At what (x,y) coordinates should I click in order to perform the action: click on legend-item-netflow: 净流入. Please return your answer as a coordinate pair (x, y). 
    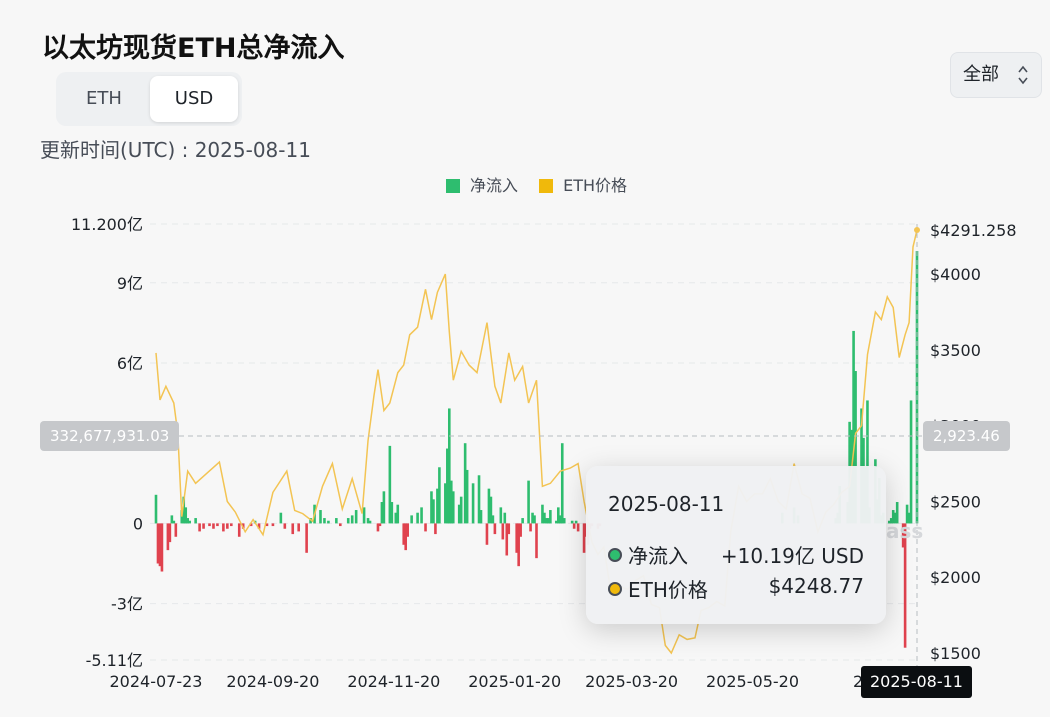
    Looking at the image, I should click on (482, 184).